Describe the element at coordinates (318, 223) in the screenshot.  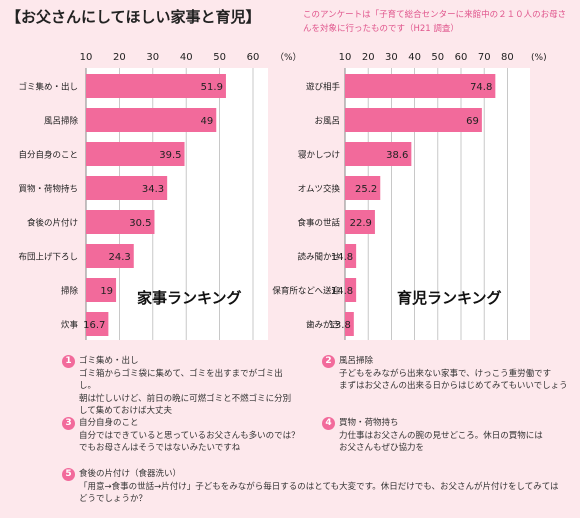
I see `category-label: 食事の世話` at that location.